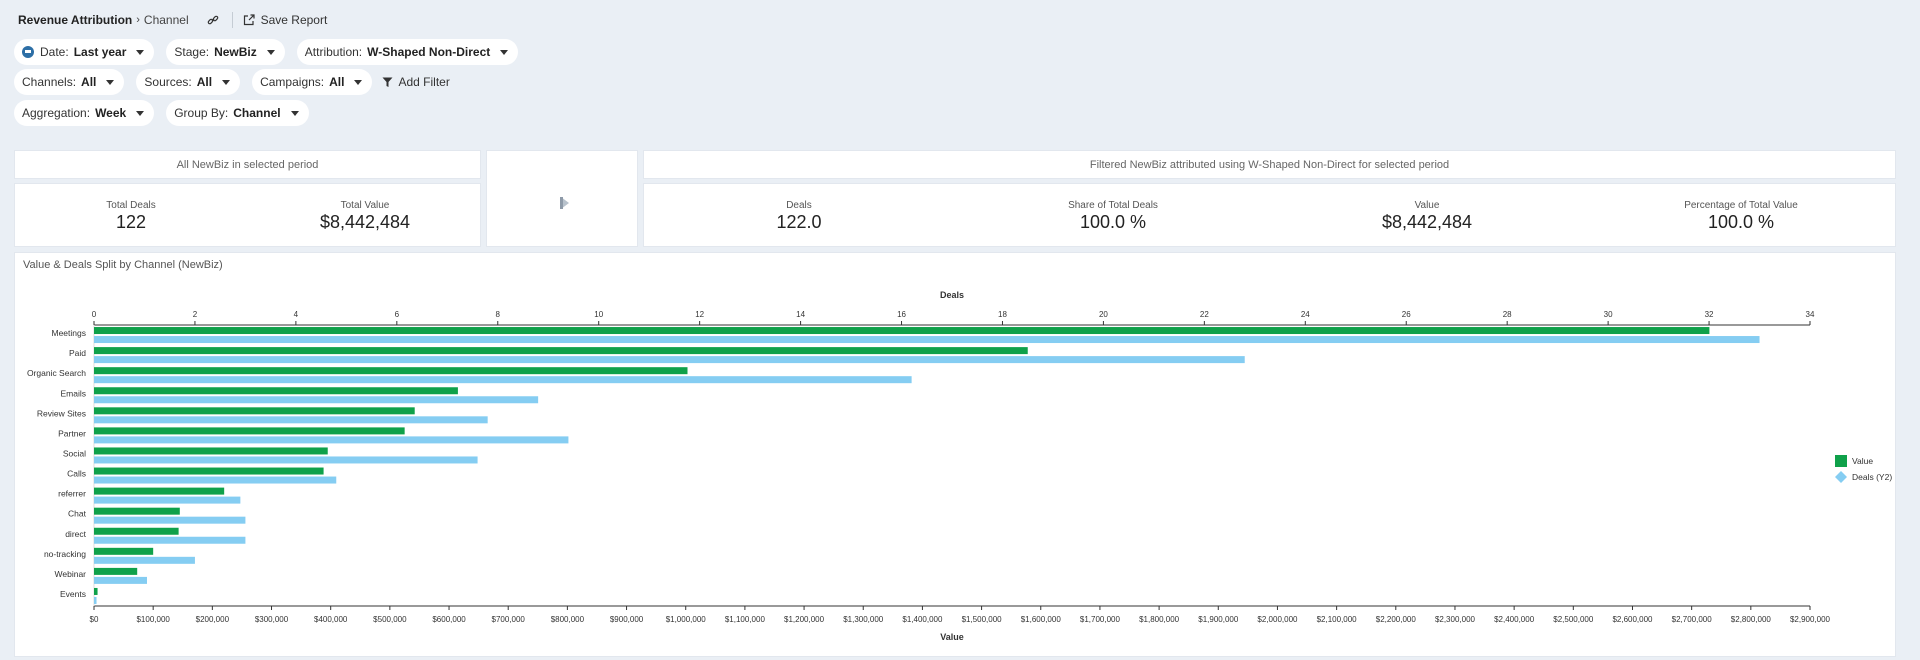  Describe the element at coordinates (312, 82) in the screenshot. I see `campaigns-filter: Campaigns: All` at that location.